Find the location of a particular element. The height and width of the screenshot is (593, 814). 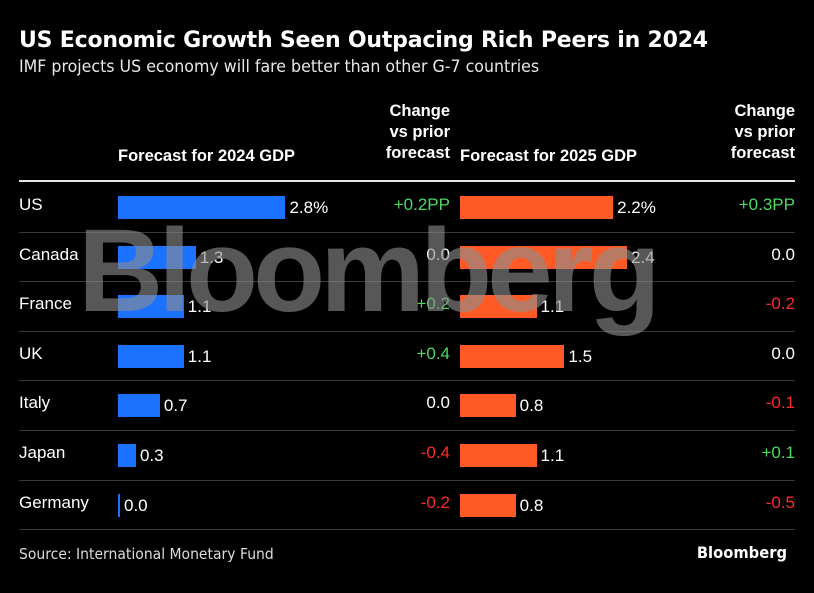

change-2025: -0.2 is located at coordinates (780, 304).